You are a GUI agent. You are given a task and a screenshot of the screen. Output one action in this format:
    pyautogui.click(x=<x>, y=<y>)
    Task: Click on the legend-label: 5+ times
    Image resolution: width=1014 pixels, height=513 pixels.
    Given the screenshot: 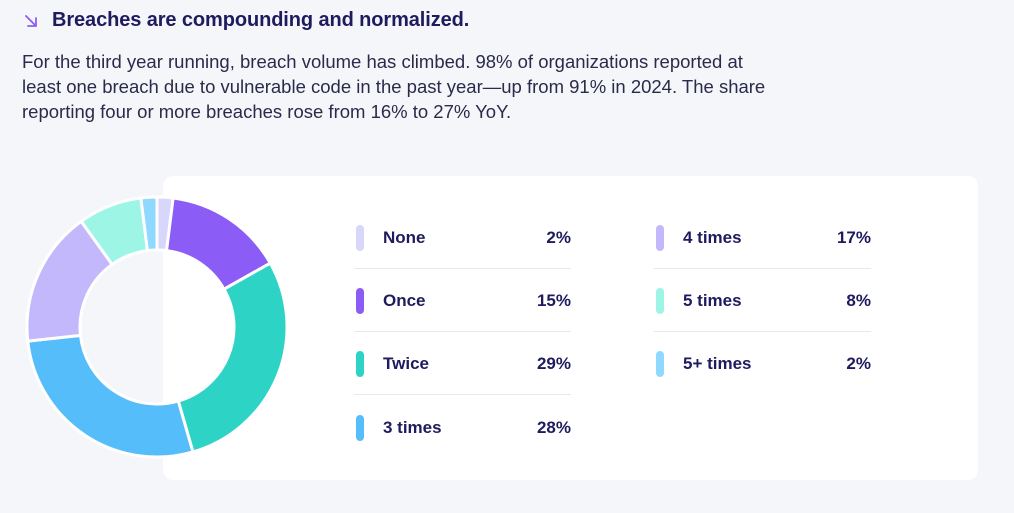 What is the action you would take?
    pyautogui.click(x=717, y=363)
    